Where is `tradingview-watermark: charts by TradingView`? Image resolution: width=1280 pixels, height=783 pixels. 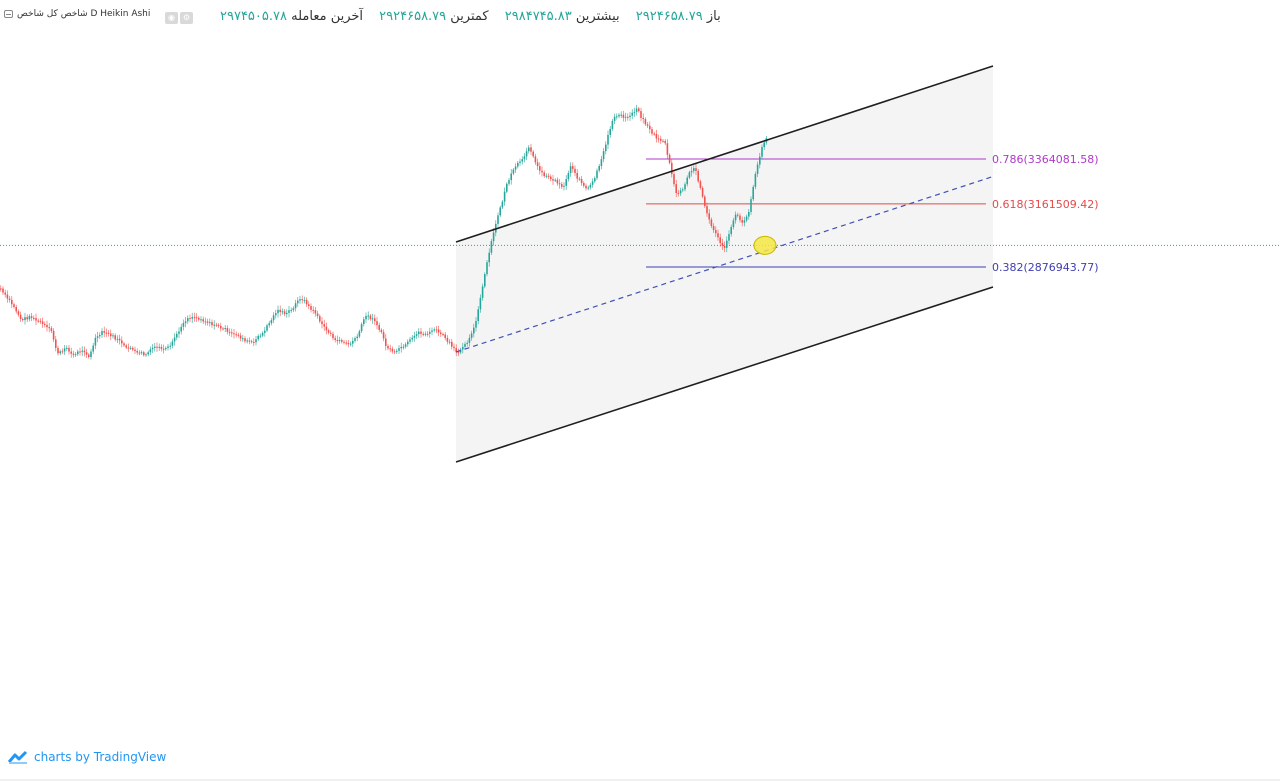 tradingview-watermark: charts by TradingView is located at coordinates (87, 757).